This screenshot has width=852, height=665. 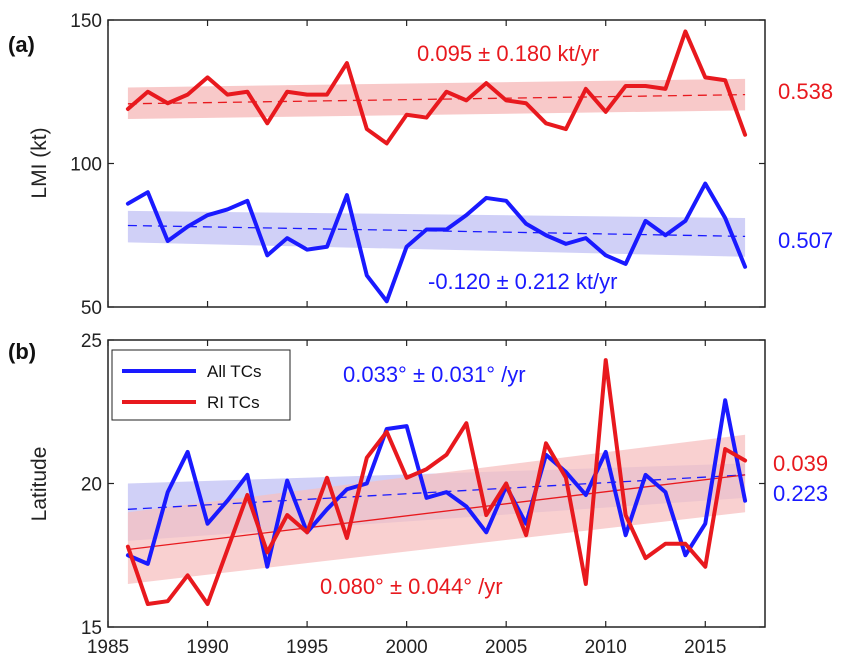 What do you see at coordinates (39, 484) in the screenshot?
I see `panel-b-ylabel: Latitude` at bounding box center [39, 484].